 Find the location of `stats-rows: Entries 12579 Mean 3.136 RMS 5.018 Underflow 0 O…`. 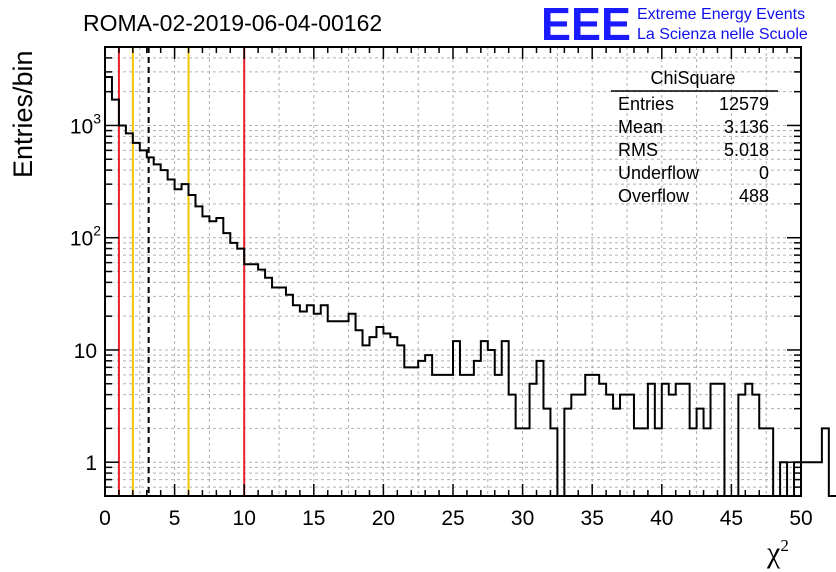

stats-rows: Entries 12579 Mean 3.136 RMS 5.018 Underflow 0 O… is located at coordinates (693, 150).